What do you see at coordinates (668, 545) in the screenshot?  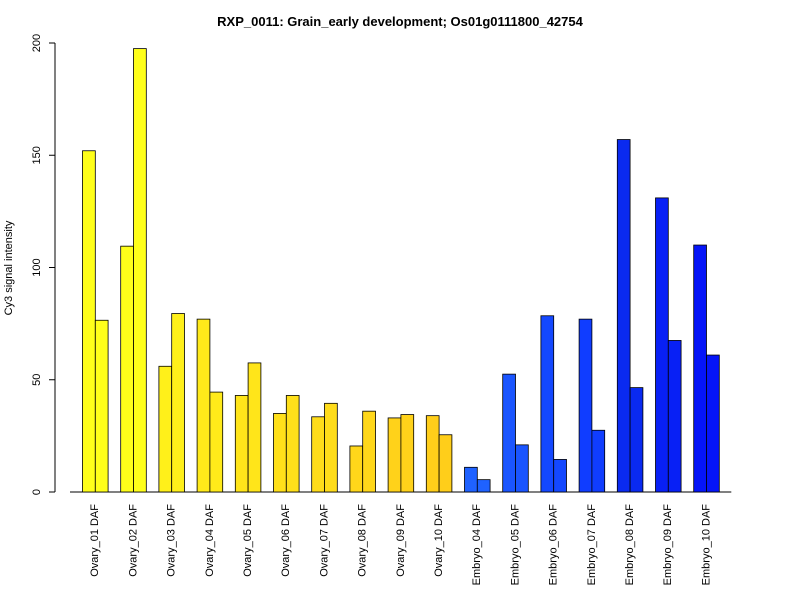 I see `x-category-label: Embryo_09 DAF` at bounding box center [668, 545].